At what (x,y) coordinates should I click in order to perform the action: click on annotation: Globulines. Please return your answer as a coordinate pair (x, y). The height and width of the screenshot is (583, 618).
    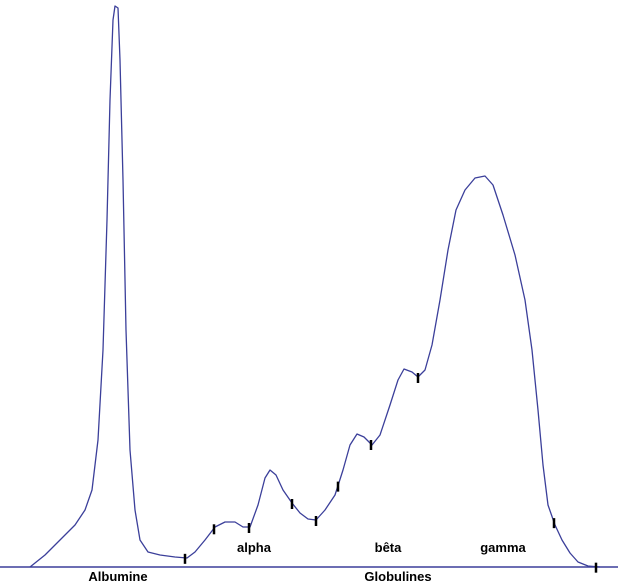
    Looking at the image, I should click on (397, 576).